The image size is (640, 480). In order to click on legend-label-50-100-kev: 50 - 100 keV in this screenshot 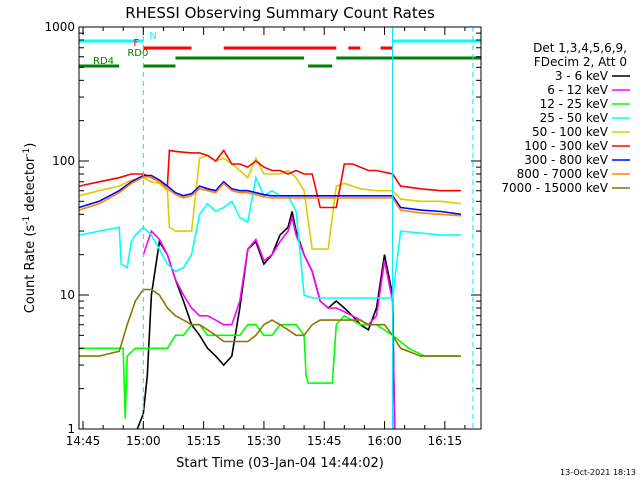, I will do `click(570, 132)`.